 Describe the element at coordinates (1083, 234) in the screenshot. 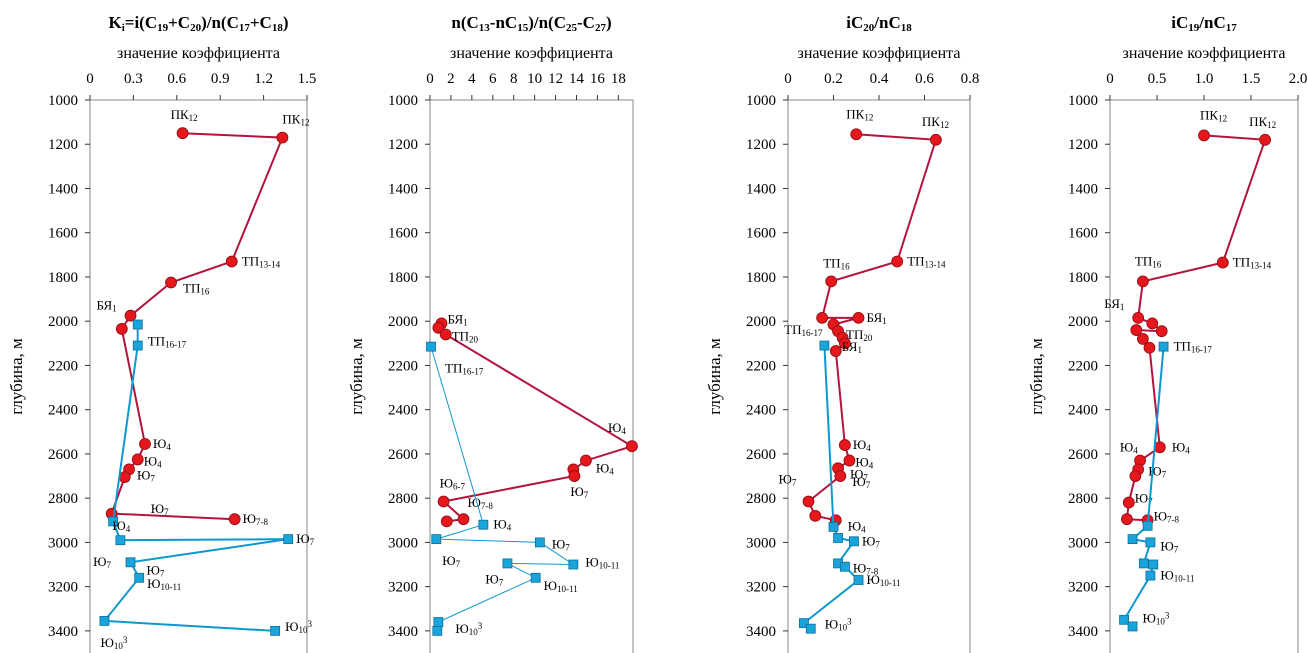

I see `y-tick-label: 1600` at that location.